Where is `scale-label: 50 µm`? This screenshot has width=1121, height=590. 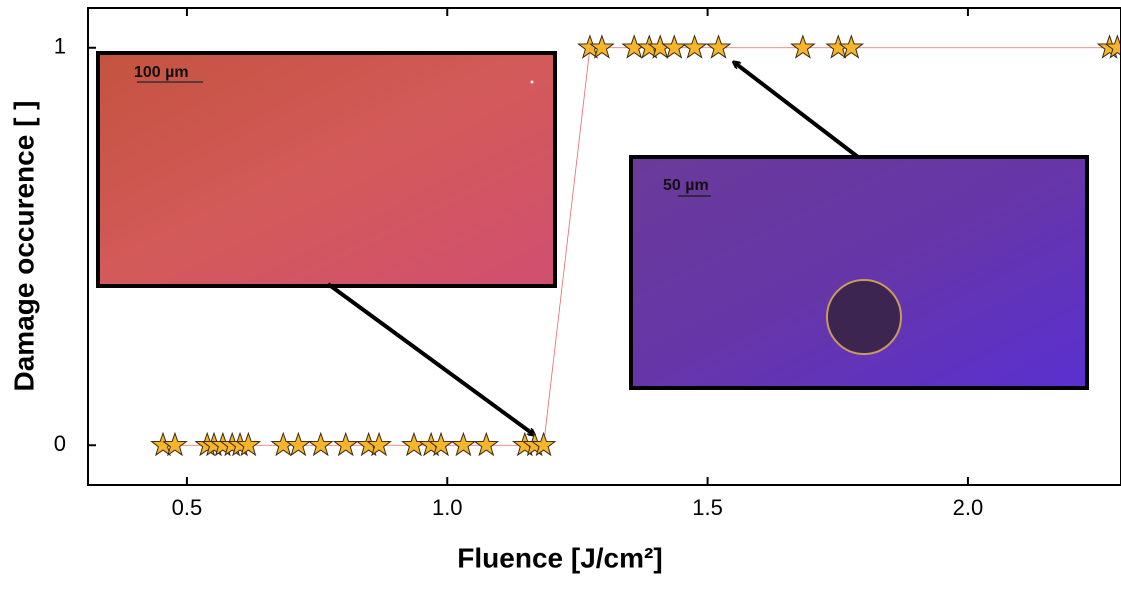 scale-label: 50 µm is located at coordinates (686, 185).